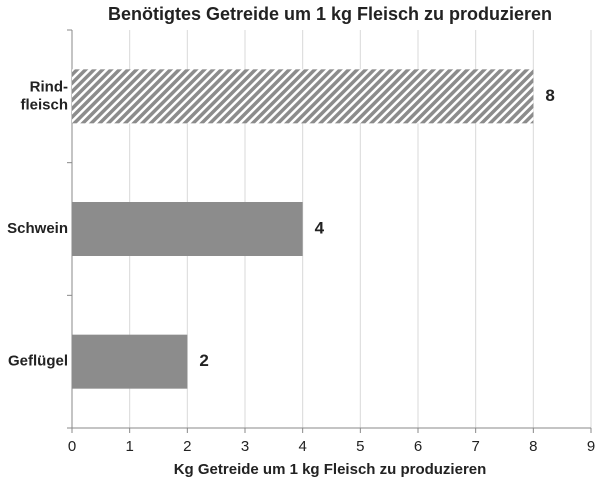 The height and width of the screenshot is (489, 595). Describe the element at coordinates (418, 446) in the screenshot. I see `x-tick-label: 6` at that location.